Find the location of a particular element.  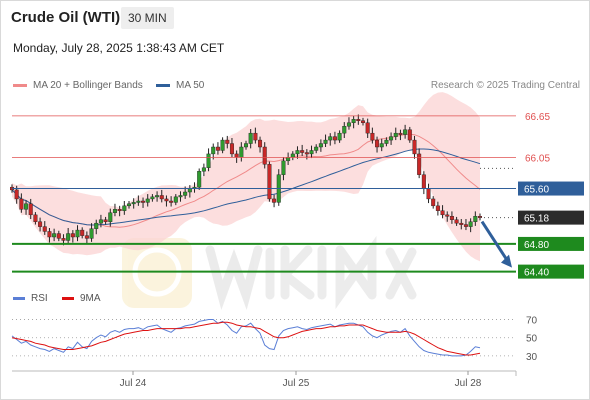

level-65-60-label: 65.60 is located at coordinates (536, 190).